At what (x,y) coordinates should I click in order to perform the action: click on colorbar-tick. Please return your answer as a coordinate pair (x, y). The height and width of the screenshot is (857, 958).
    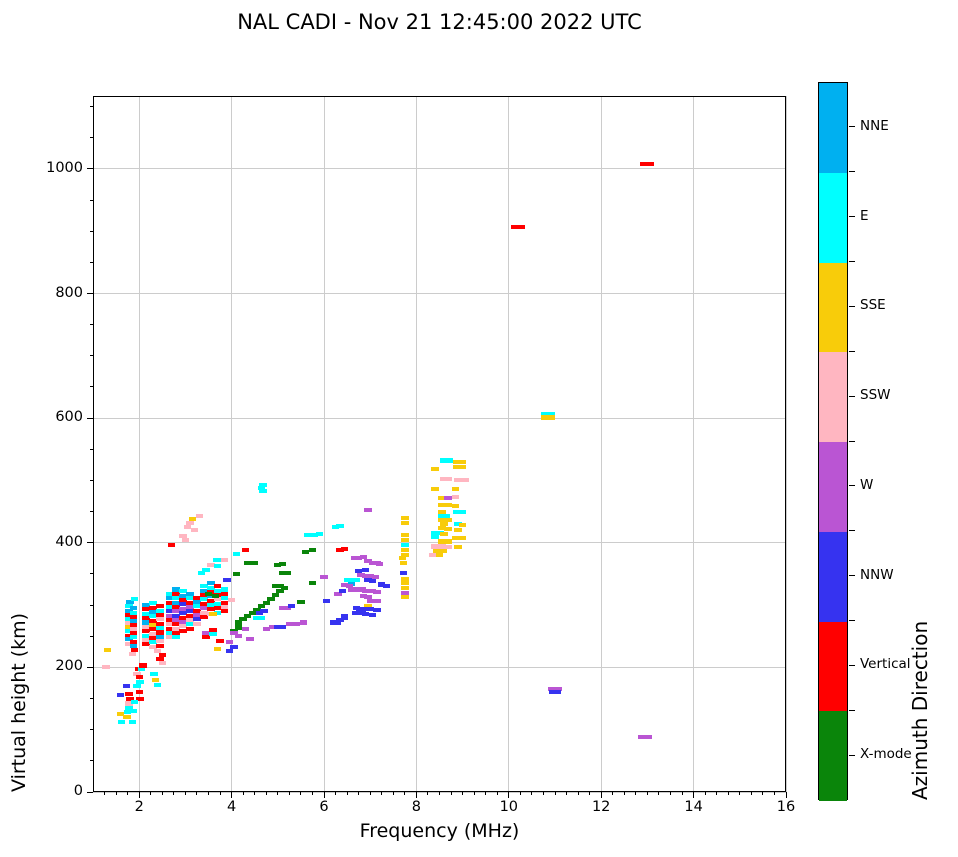
    Looking at the image, I should click on (852, 217).